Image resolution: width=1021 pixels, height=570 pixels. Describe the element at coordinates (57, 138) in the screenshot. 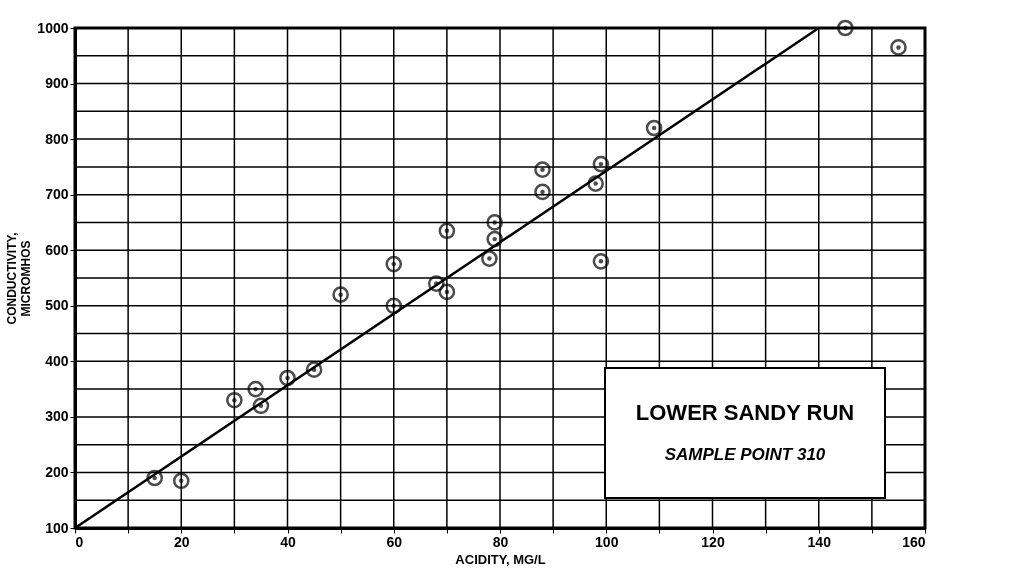

I see `y-tick-label: 800` at that location.